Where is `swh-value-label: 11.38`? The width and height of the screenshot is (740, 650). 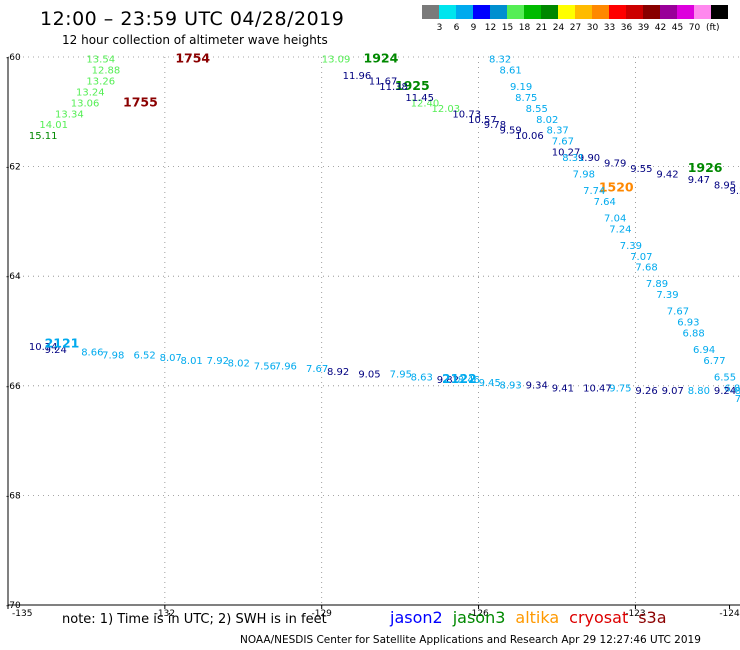
swh-value-label: 11.38 is located at coordinates (393, 87).